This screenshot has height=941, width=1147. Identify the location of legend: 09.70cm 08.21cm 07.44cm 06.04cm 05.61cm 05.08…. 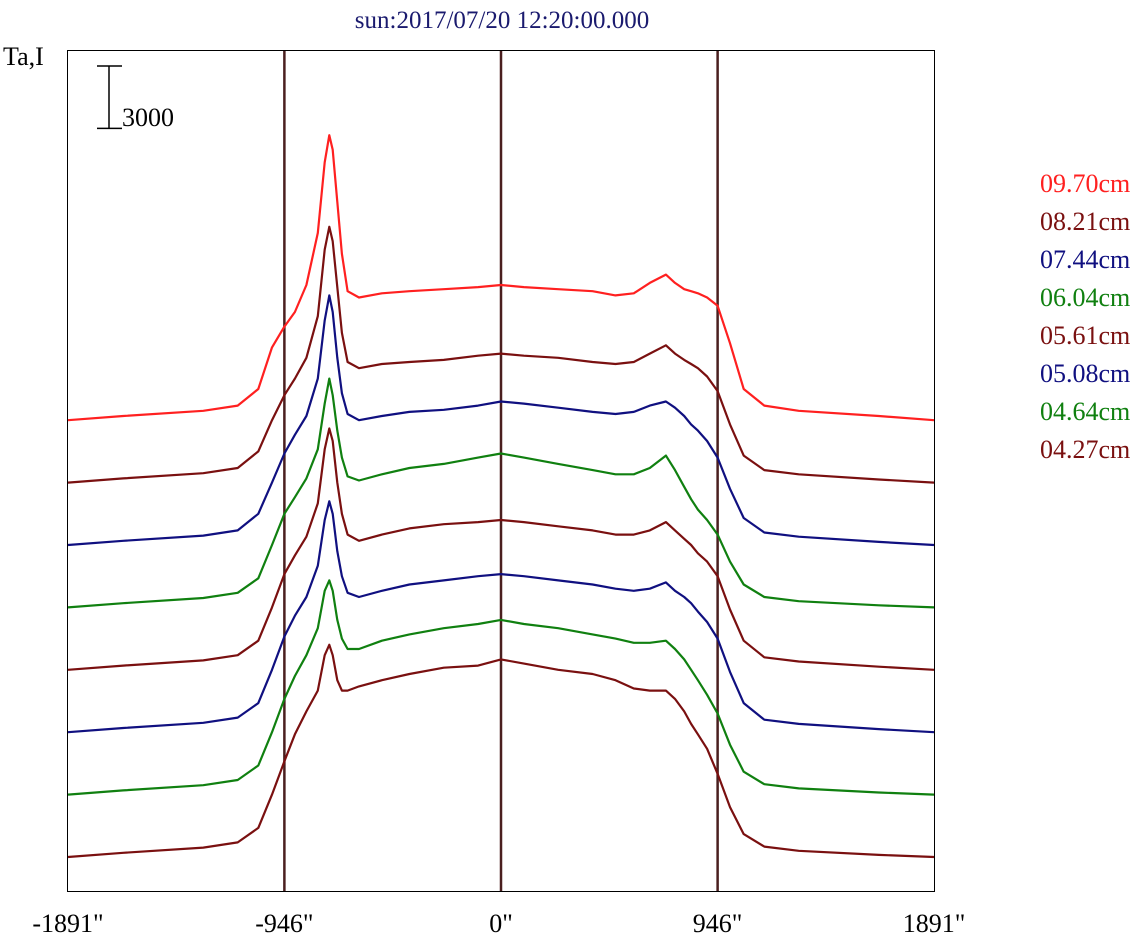
(1085, 316).